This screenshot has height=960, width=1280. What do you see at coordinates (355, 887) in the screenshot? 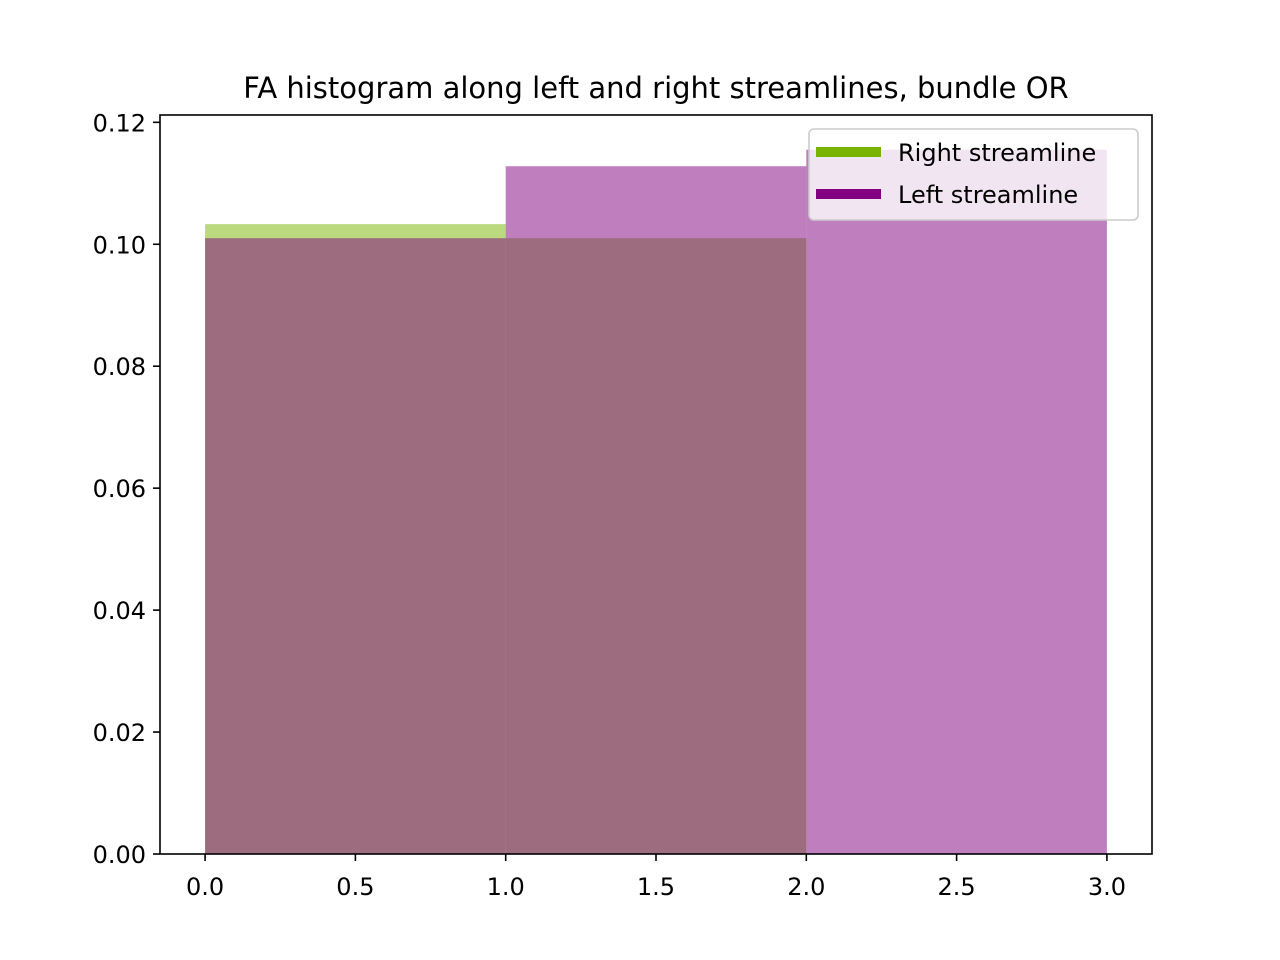
I see `x-tick-label: 0.5` at bounding box center [355, 887].